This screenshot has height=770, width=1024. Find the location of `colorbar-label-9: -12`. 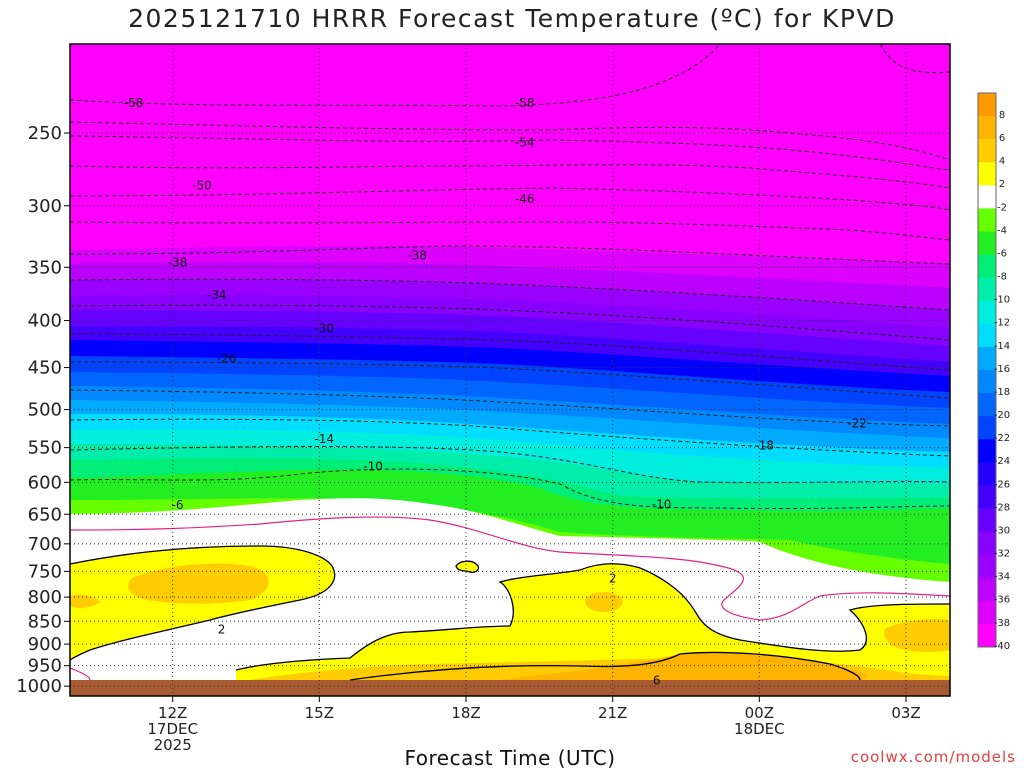

colorbar-label-9: -12 is located at coordinates (1002, 323).